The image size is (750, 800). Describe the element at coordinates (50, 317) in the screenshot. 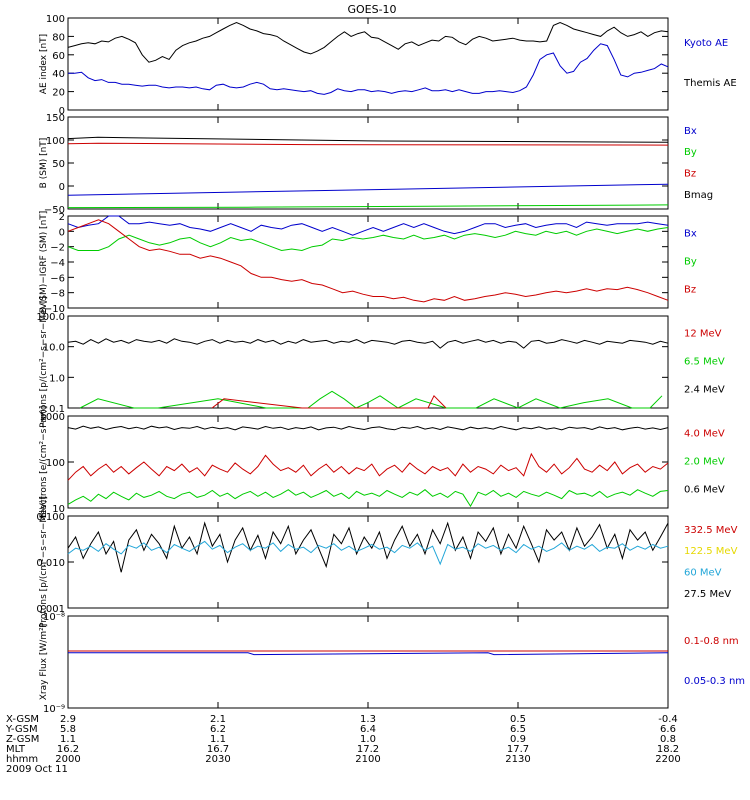

I see `y-tick-label: 100.0` at that location.